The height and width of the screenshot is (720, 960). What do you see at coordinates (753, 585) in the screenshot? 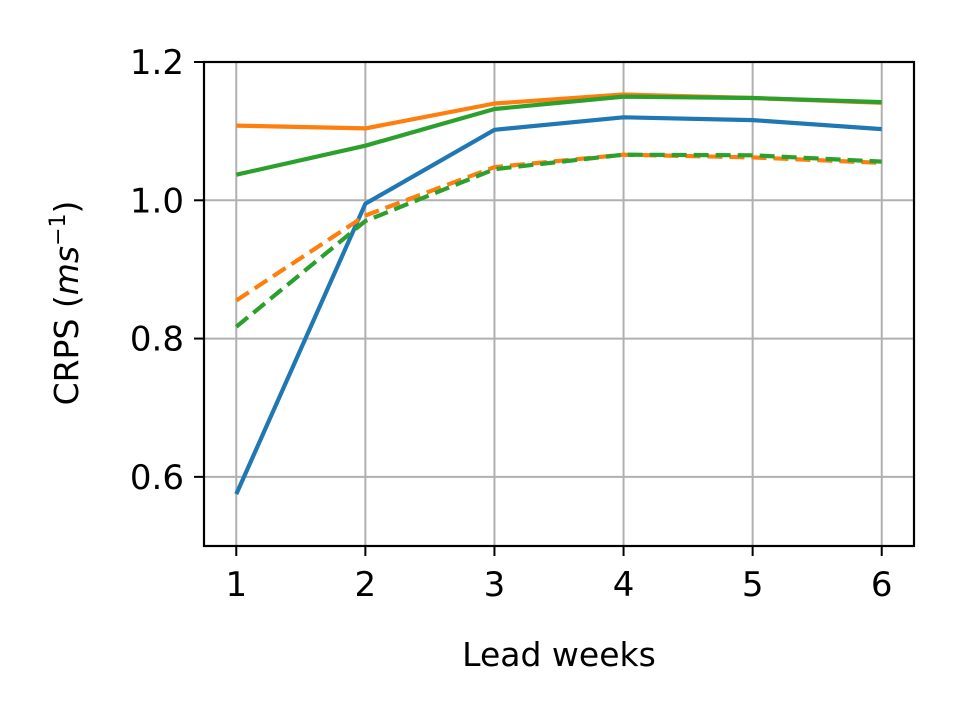
I see `x-tick-label: 5` at bounding box center [753, 585].